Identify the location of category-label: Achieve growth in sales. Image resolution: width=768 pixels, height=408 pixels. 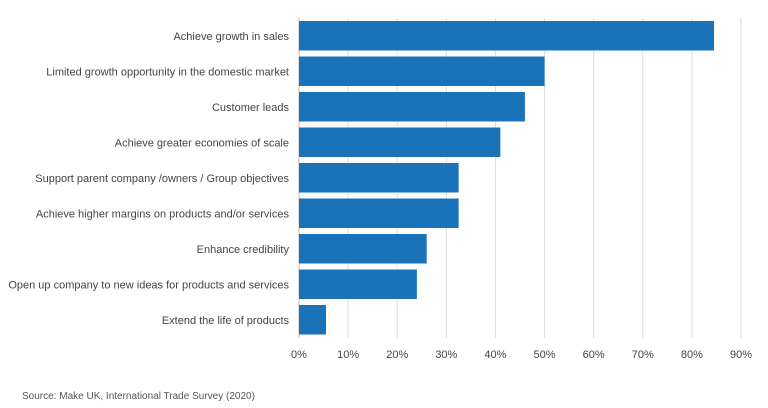
(231, 37).